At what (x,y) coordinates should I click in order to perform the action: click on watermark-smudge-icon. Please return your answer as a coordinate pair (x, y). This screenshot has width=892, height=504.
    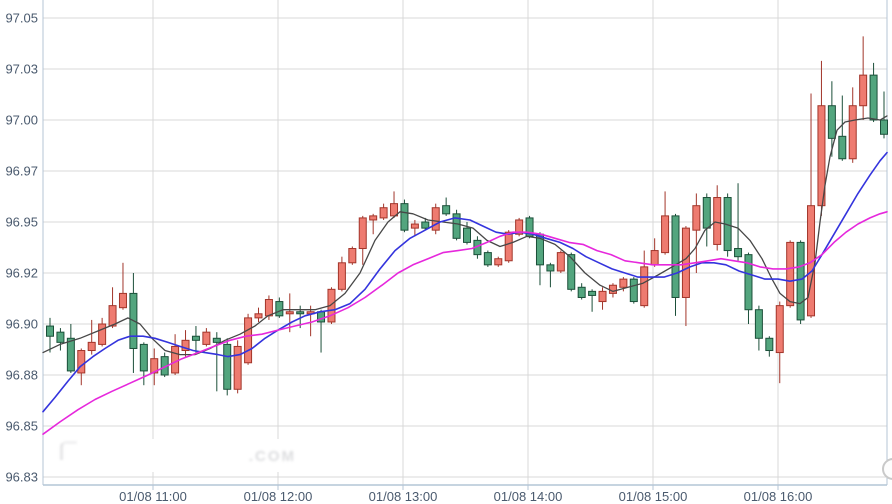
    Looking at the image, I should click on (68, 450).